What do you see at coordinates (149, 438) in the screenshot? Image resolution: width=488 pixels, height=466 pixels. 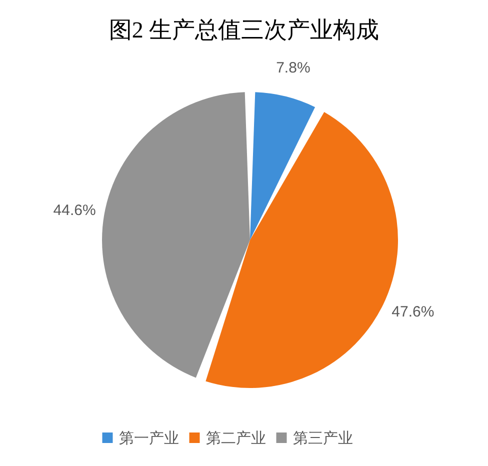 I see `legend-label: 第一产业` at bounding box center [149, 438].